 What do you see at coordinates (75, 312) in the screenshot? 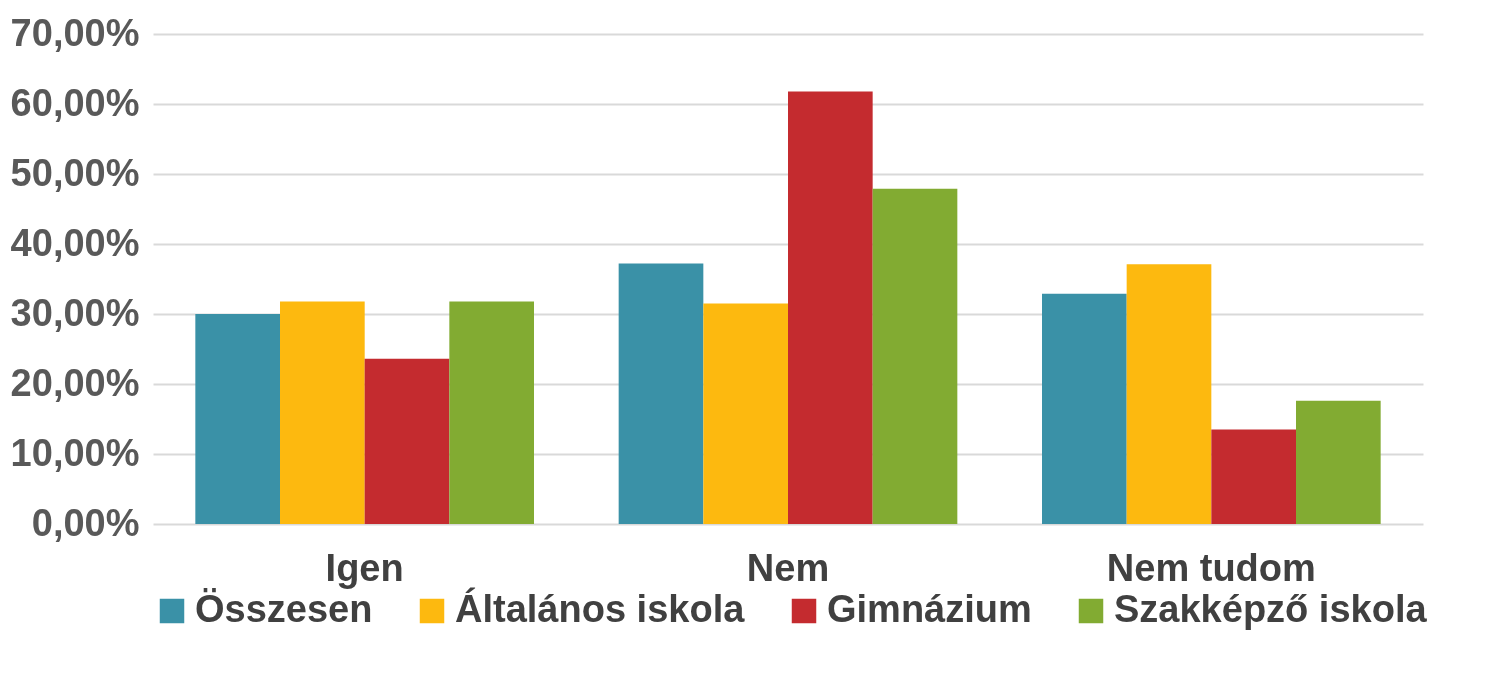
I see `y-tick-label: 30,00%` at bounding box center [75, 312].